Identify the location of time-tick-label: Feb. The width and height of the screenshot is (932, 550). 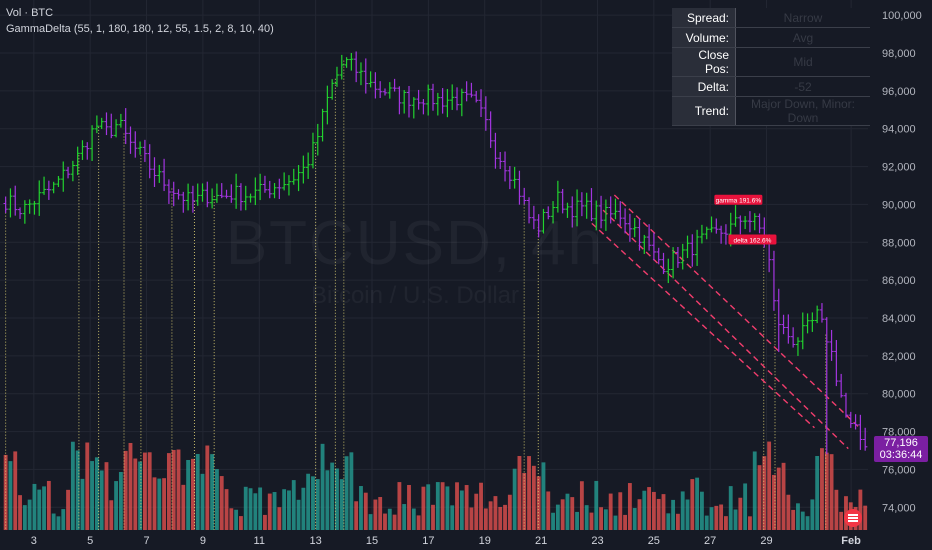
(851, 541).